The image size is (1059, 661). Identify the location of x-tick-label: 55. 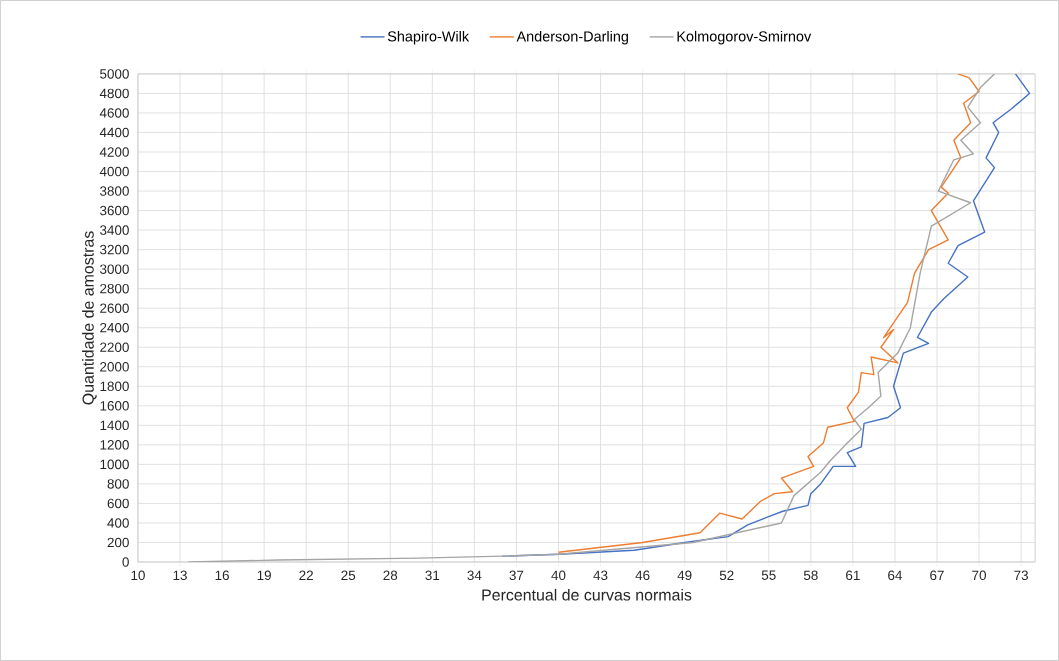
(768, 575).